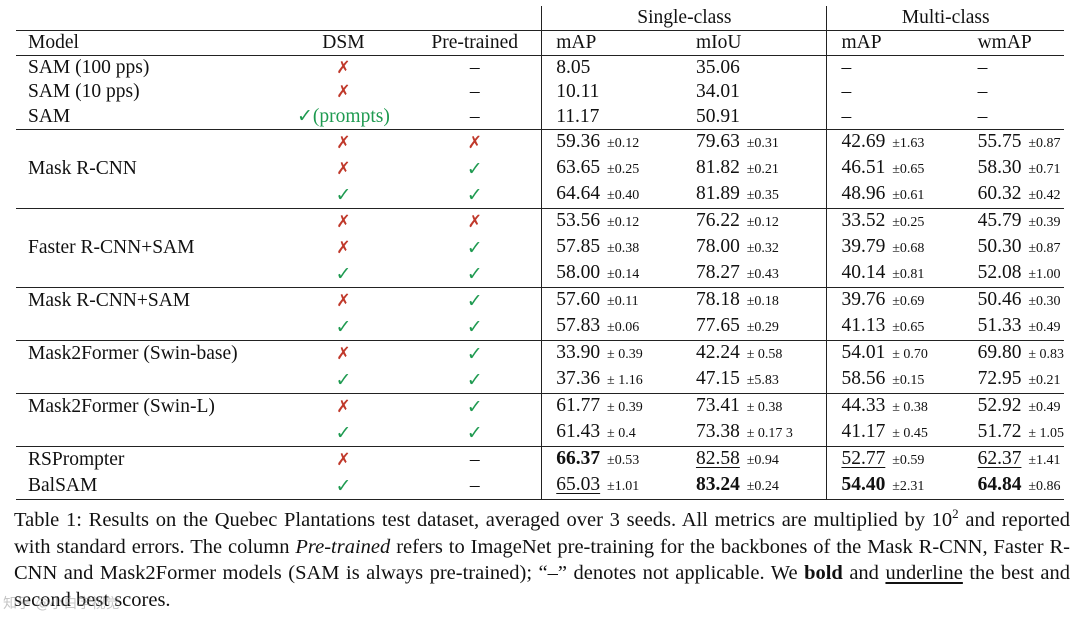 The height and width of the screenshot is (623, 1080). What do you see at coordinates (612, 221) in the screenshot?
I see `cell-metric: 53.56 ±0.12` at bounding box center [612, 221].